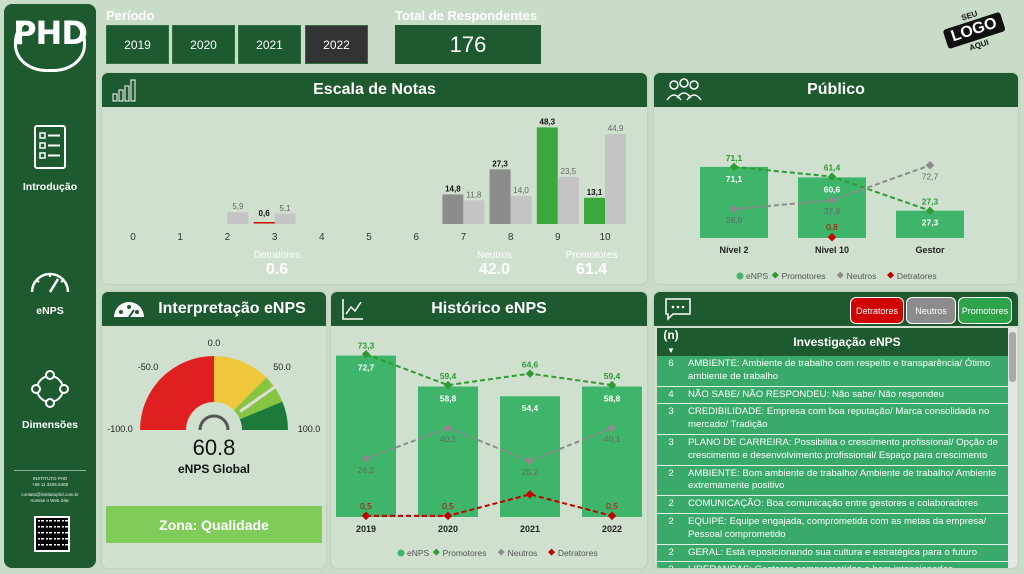 The height and width of the screenshot is (574, 1024). Describe the element at coordinates (214, 447) in the screenshot. I see `enps-value: 60.8` at that location.